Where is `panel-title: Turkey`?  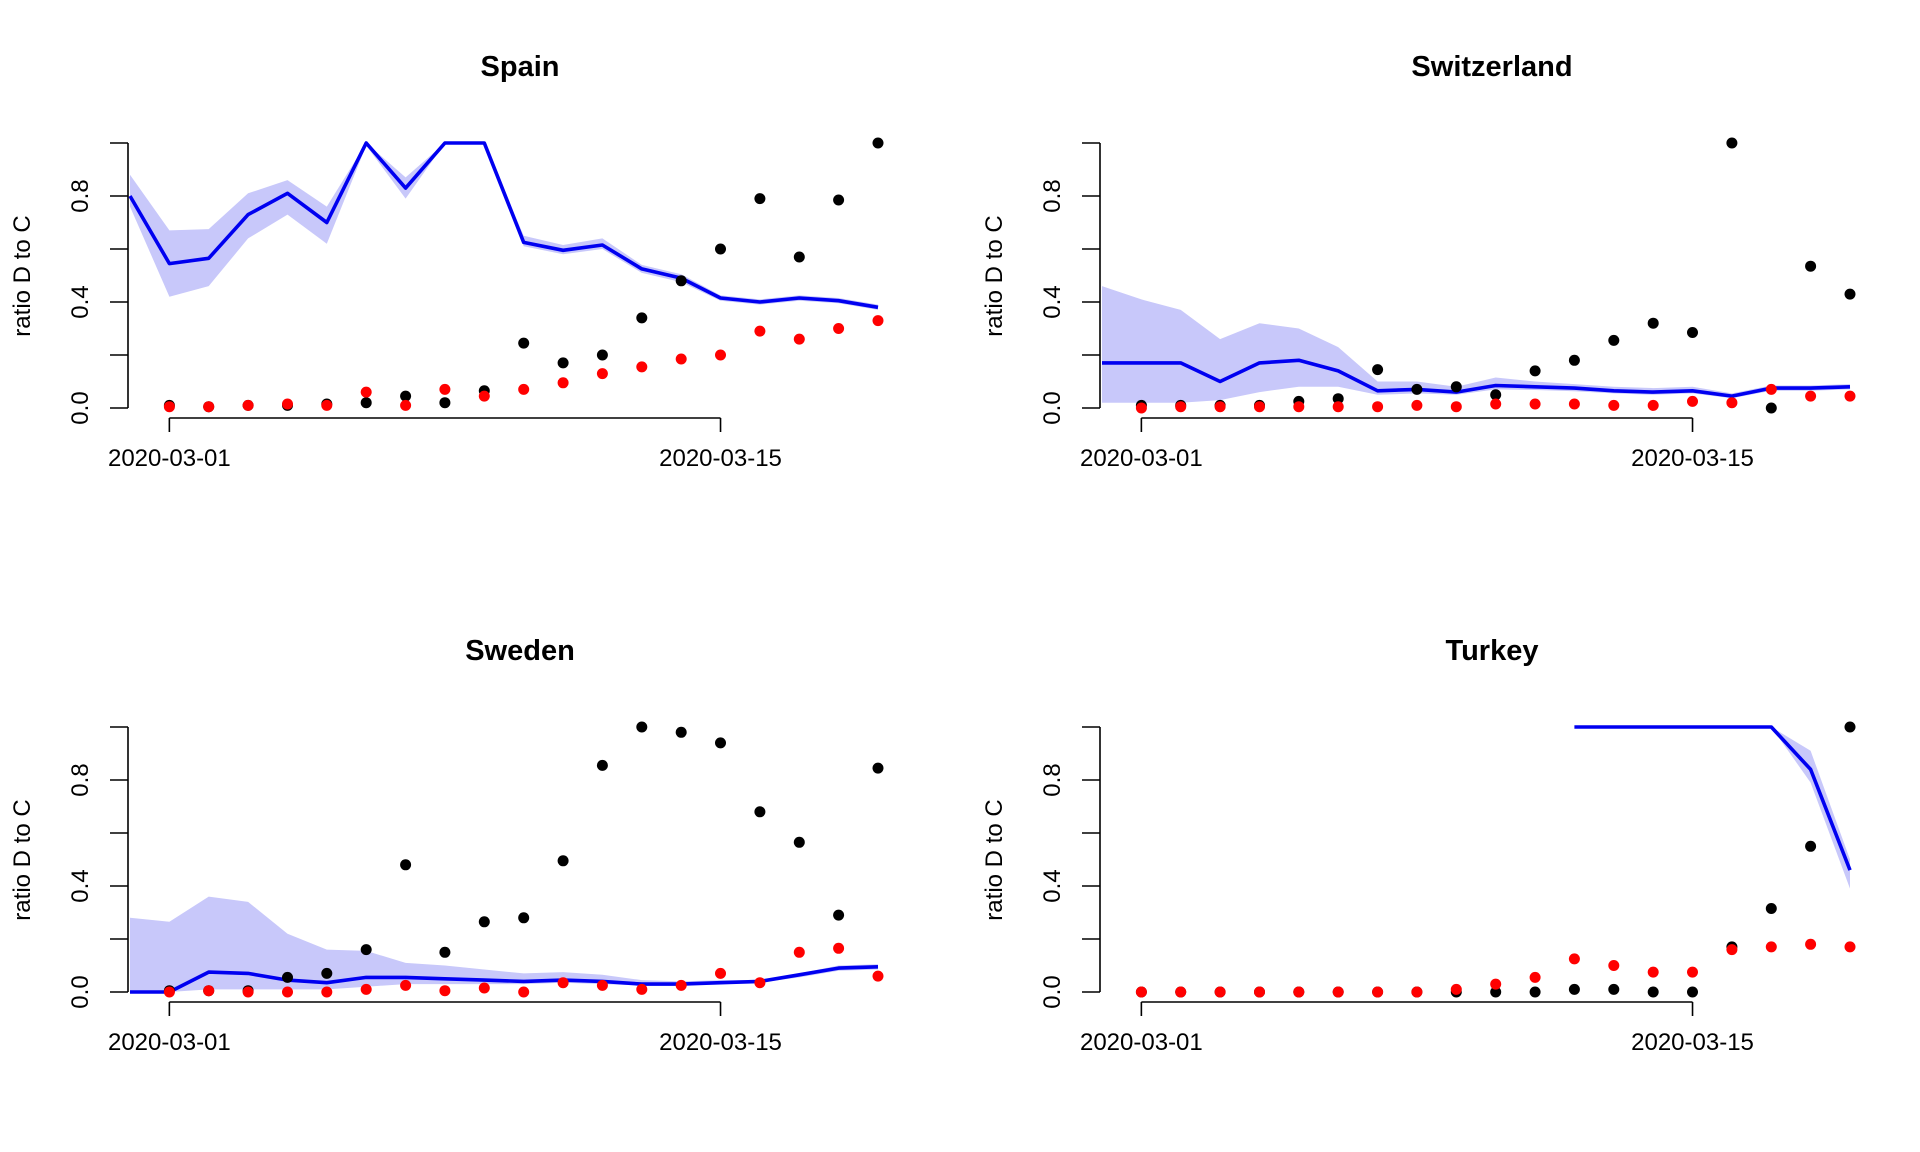 panel-title: Turkey is located at coordinates (1492, 651).